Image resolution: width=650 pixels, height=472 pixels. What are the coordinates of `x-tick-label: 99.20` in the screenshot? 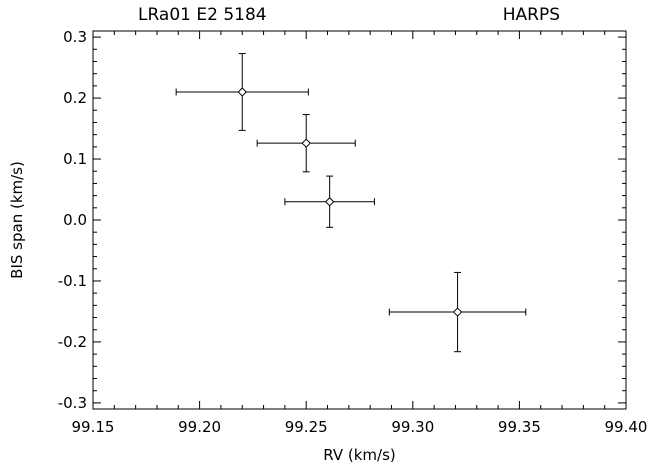 It's located at (199, 427).